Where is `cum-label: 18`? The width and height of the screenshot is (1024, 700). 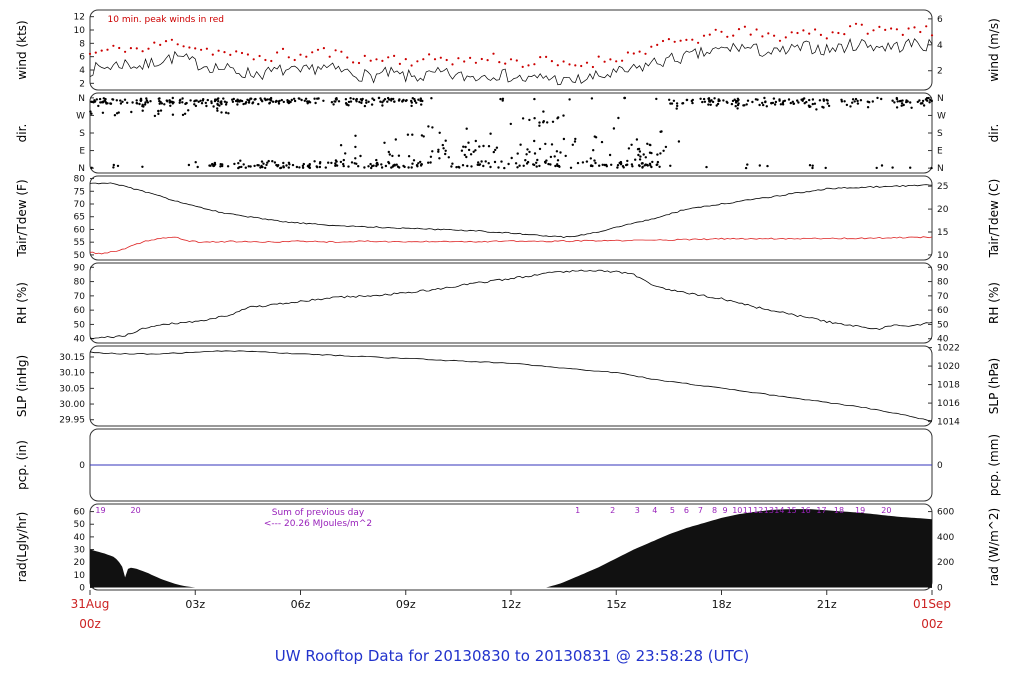
cum-label: 18 is located at coordinates (839, 510).